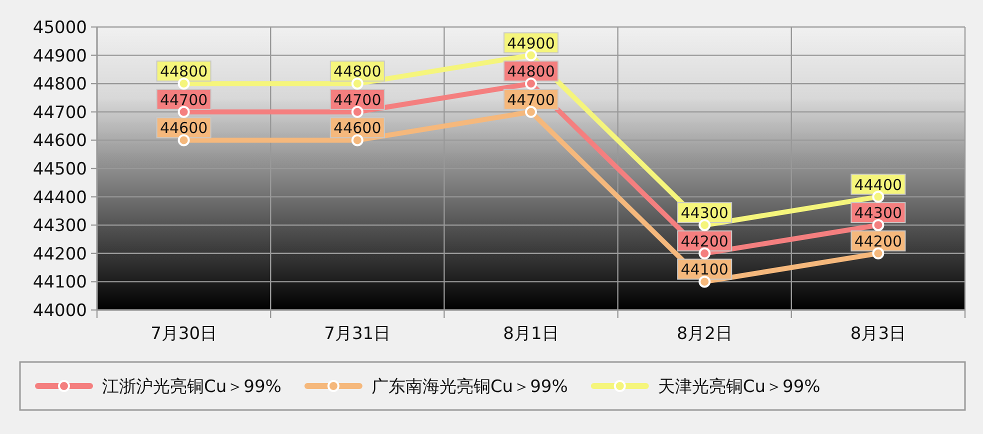 The image size is (983, 434). What do you see at coordinates (59, 282) in the screenshot?
I see `y-tick-label: 44100` at bounding box center [59, 282].